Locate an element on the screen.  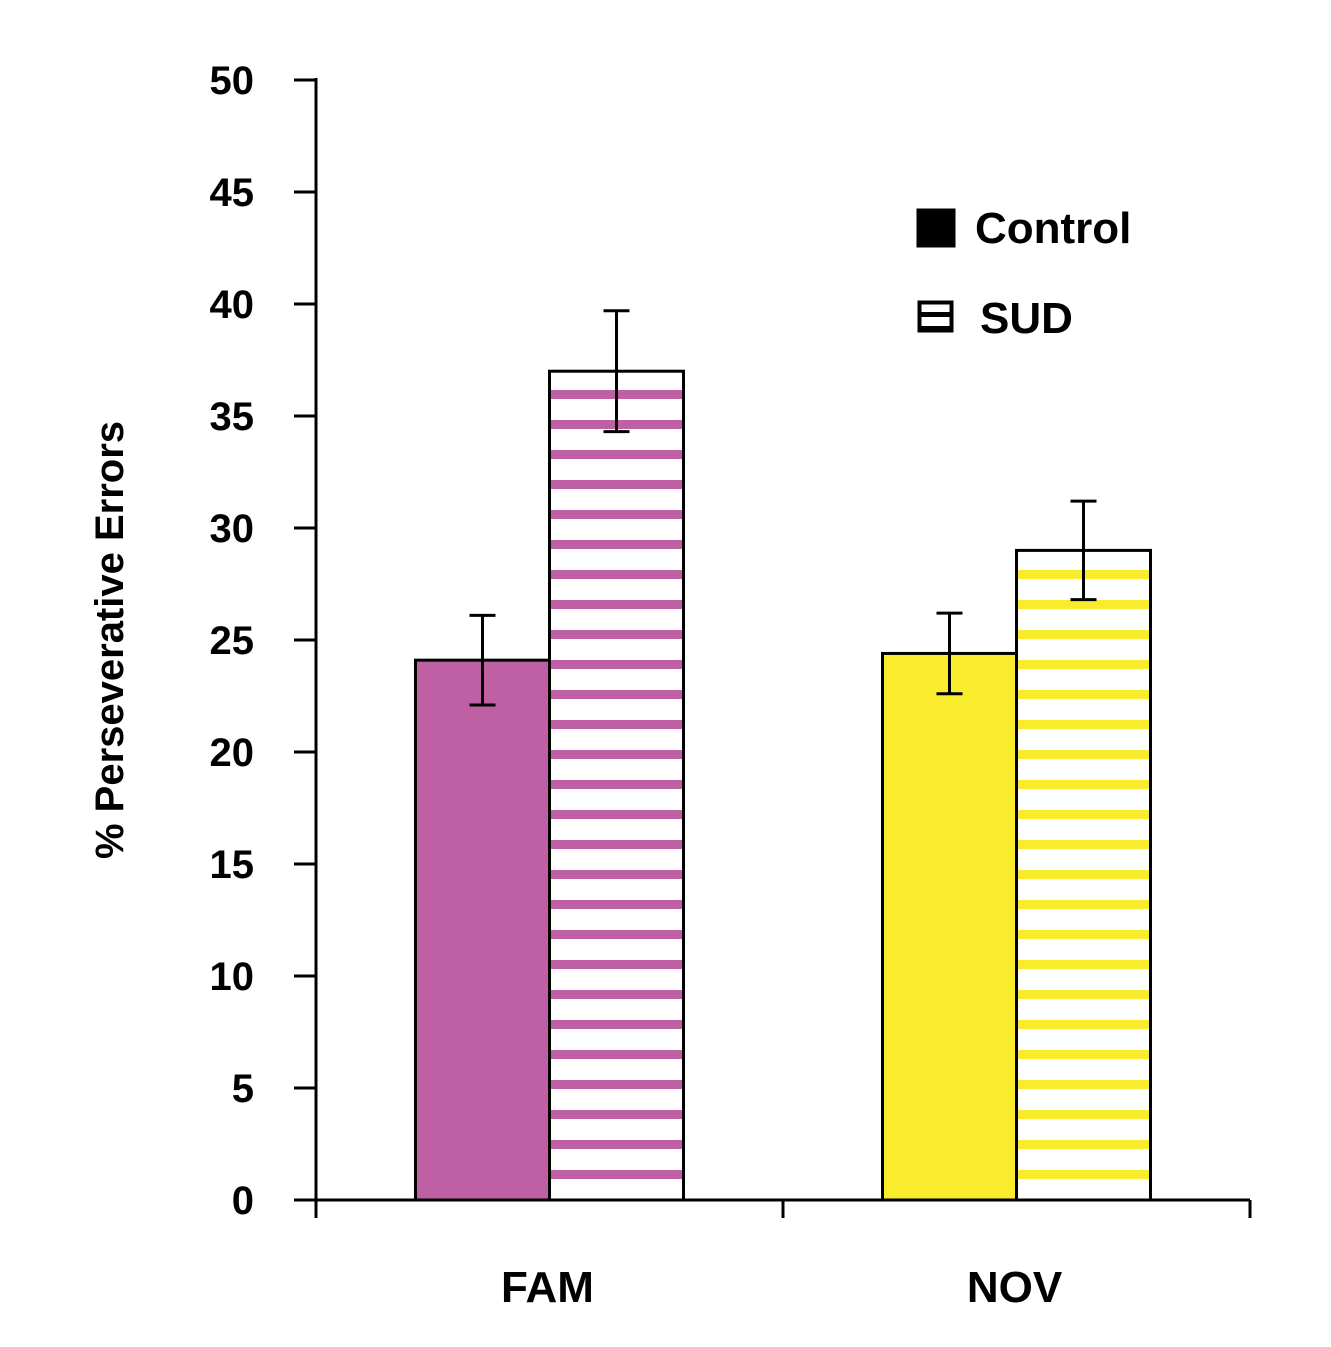
y-tick-label-0: 0 is located at coordinates (243, 1201).